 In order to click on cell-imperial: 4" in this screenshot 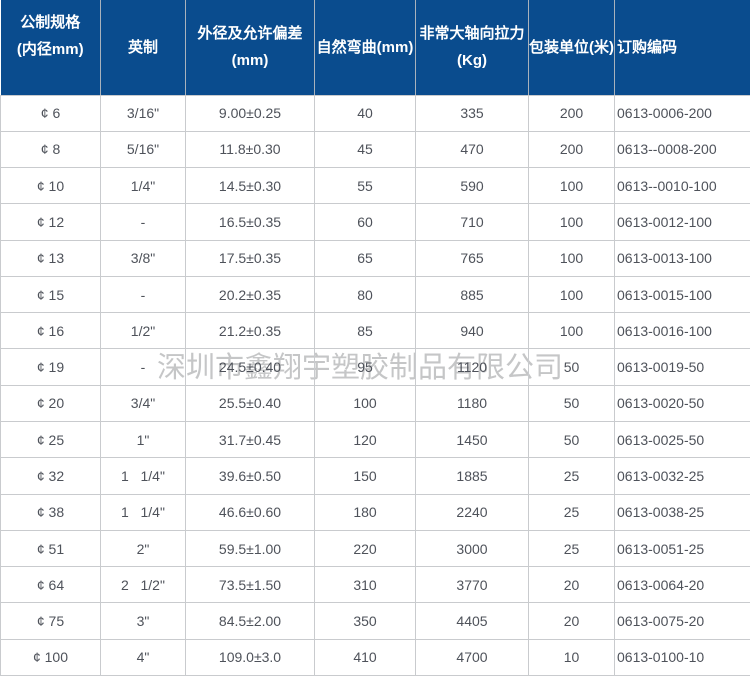, I will do `click(143, 657)`.